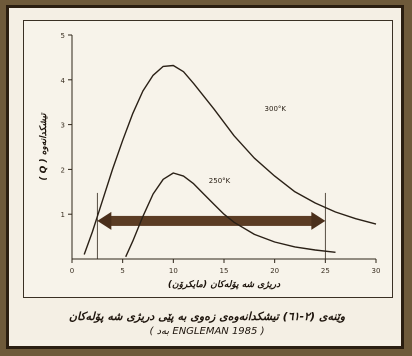  What do you see at coordinates (276, 109) in the screenshot?
I see `curve-annotation: 300°K` at bounding box center [276, 109].